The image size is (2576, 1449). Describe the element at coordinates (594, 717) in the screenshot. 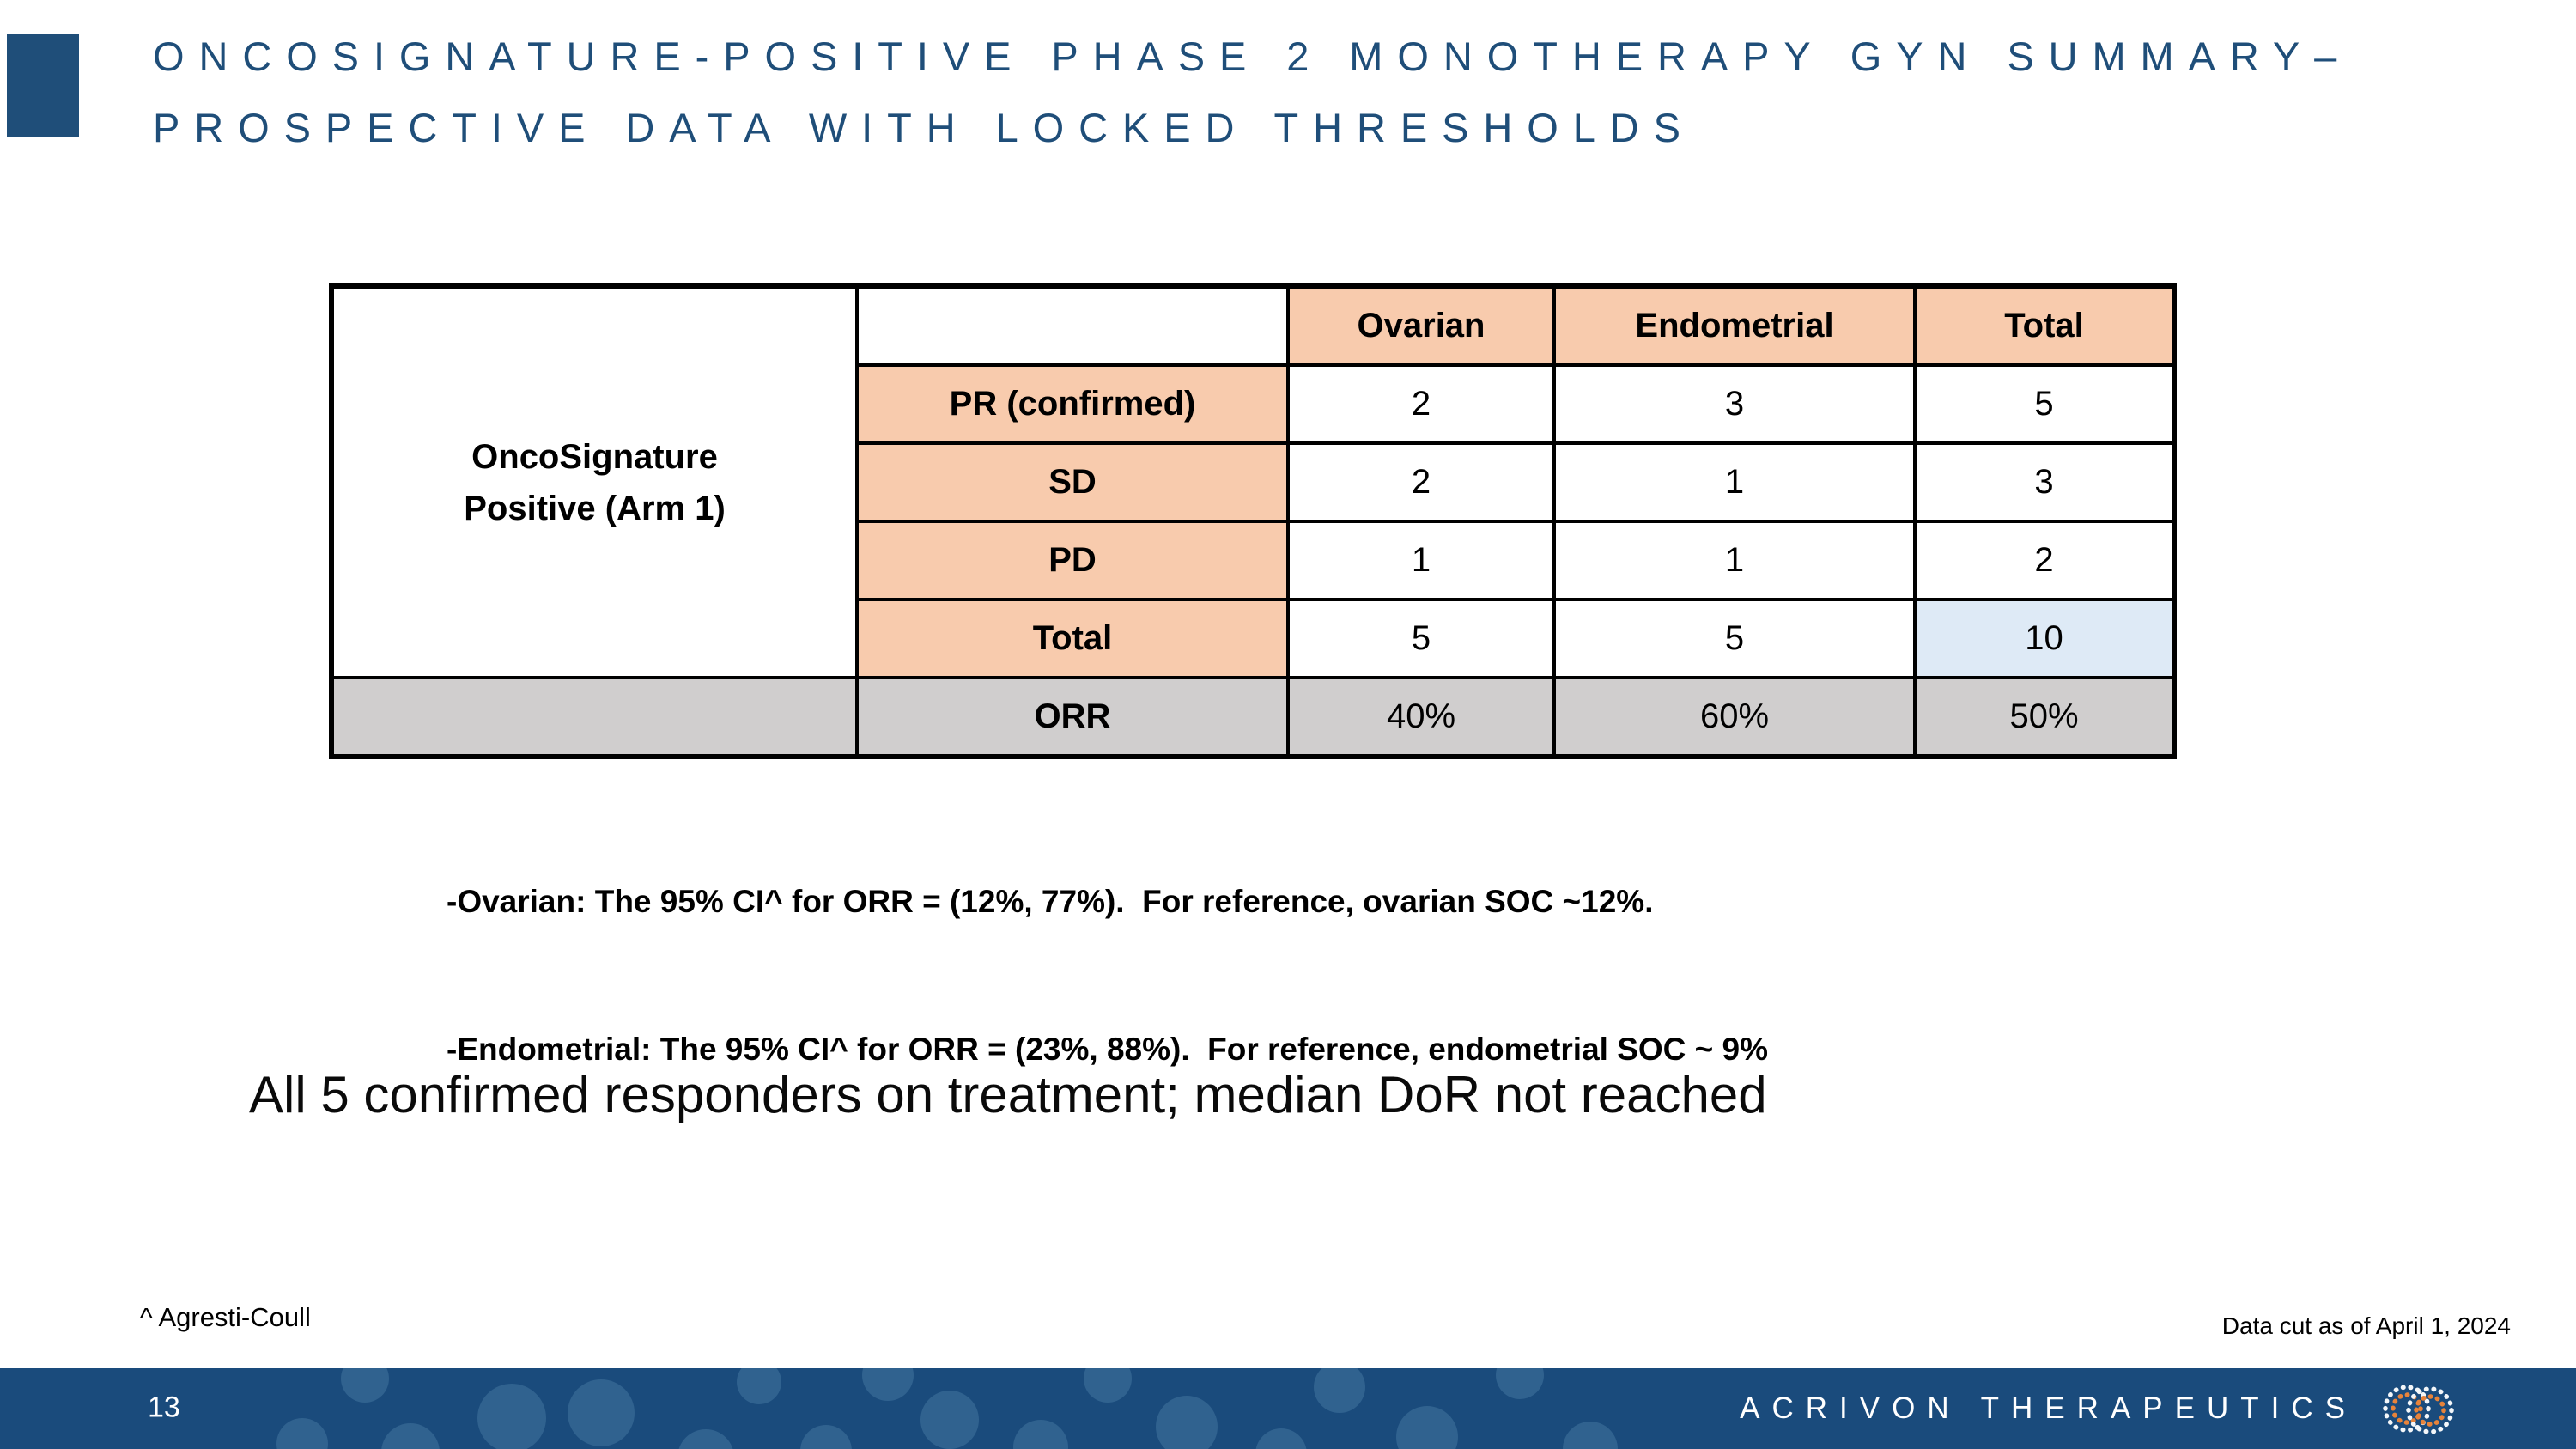

I see `table-orr-spacer-cell` at that location.